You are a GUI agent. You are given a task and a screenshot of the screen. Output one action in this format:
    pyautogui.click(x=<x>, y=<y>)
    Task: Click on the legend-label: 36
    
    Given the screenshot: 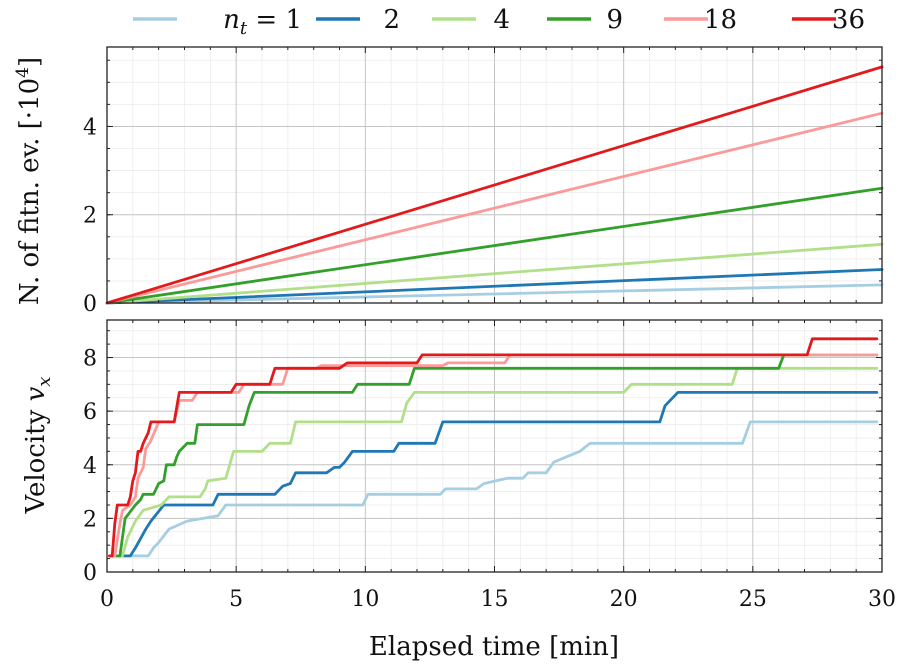 What is the action you would take?
    pyautogui.click(x=848, y=20)
    